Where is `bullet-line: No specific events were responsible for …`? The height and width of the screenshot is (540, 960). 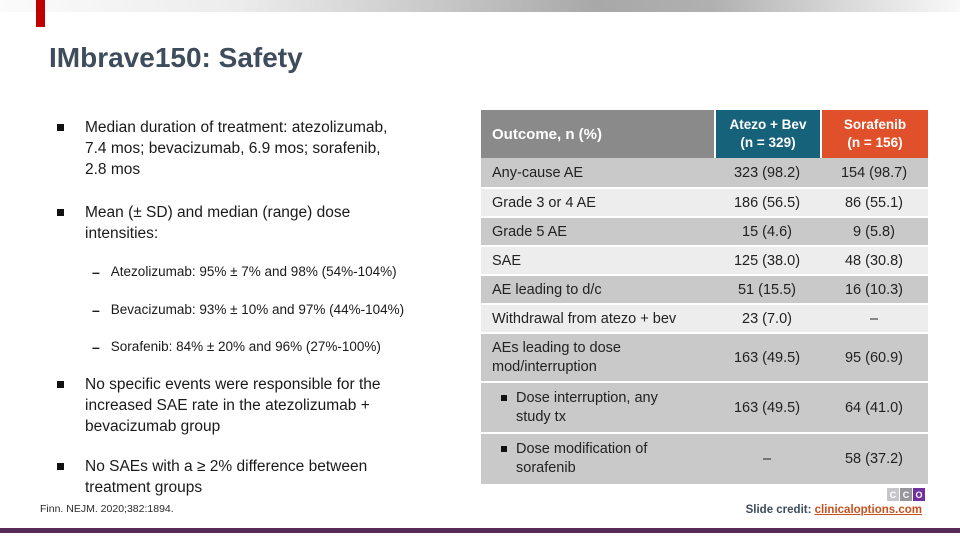 bullet-line: No specific events were responsible for … is located at coordinates (233, 384).